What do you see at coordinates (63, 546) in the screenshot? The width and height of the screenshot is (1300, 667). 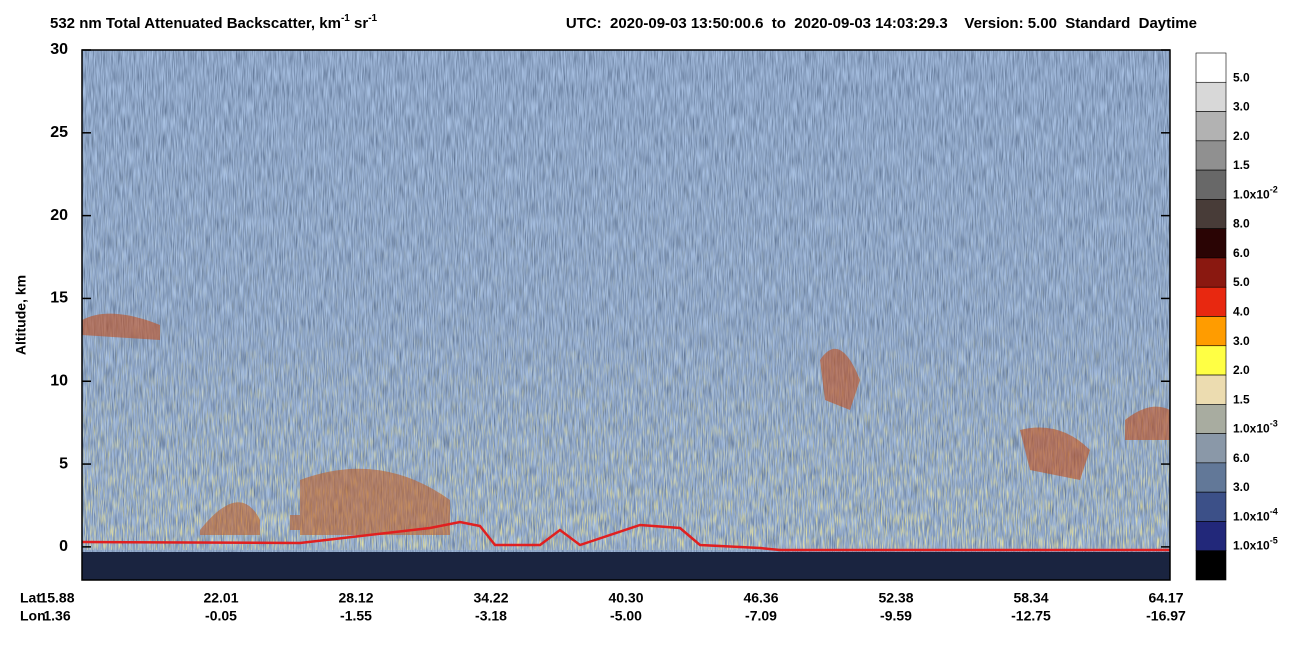 I see `y-tick-label: 0` at bounding box center [63, 546].